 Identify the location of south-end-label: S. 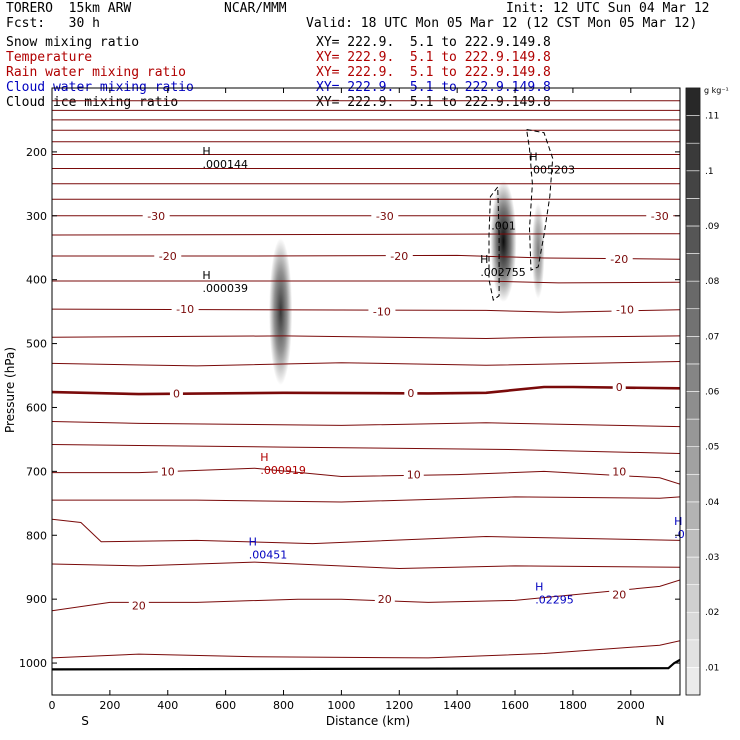
(85, 721).